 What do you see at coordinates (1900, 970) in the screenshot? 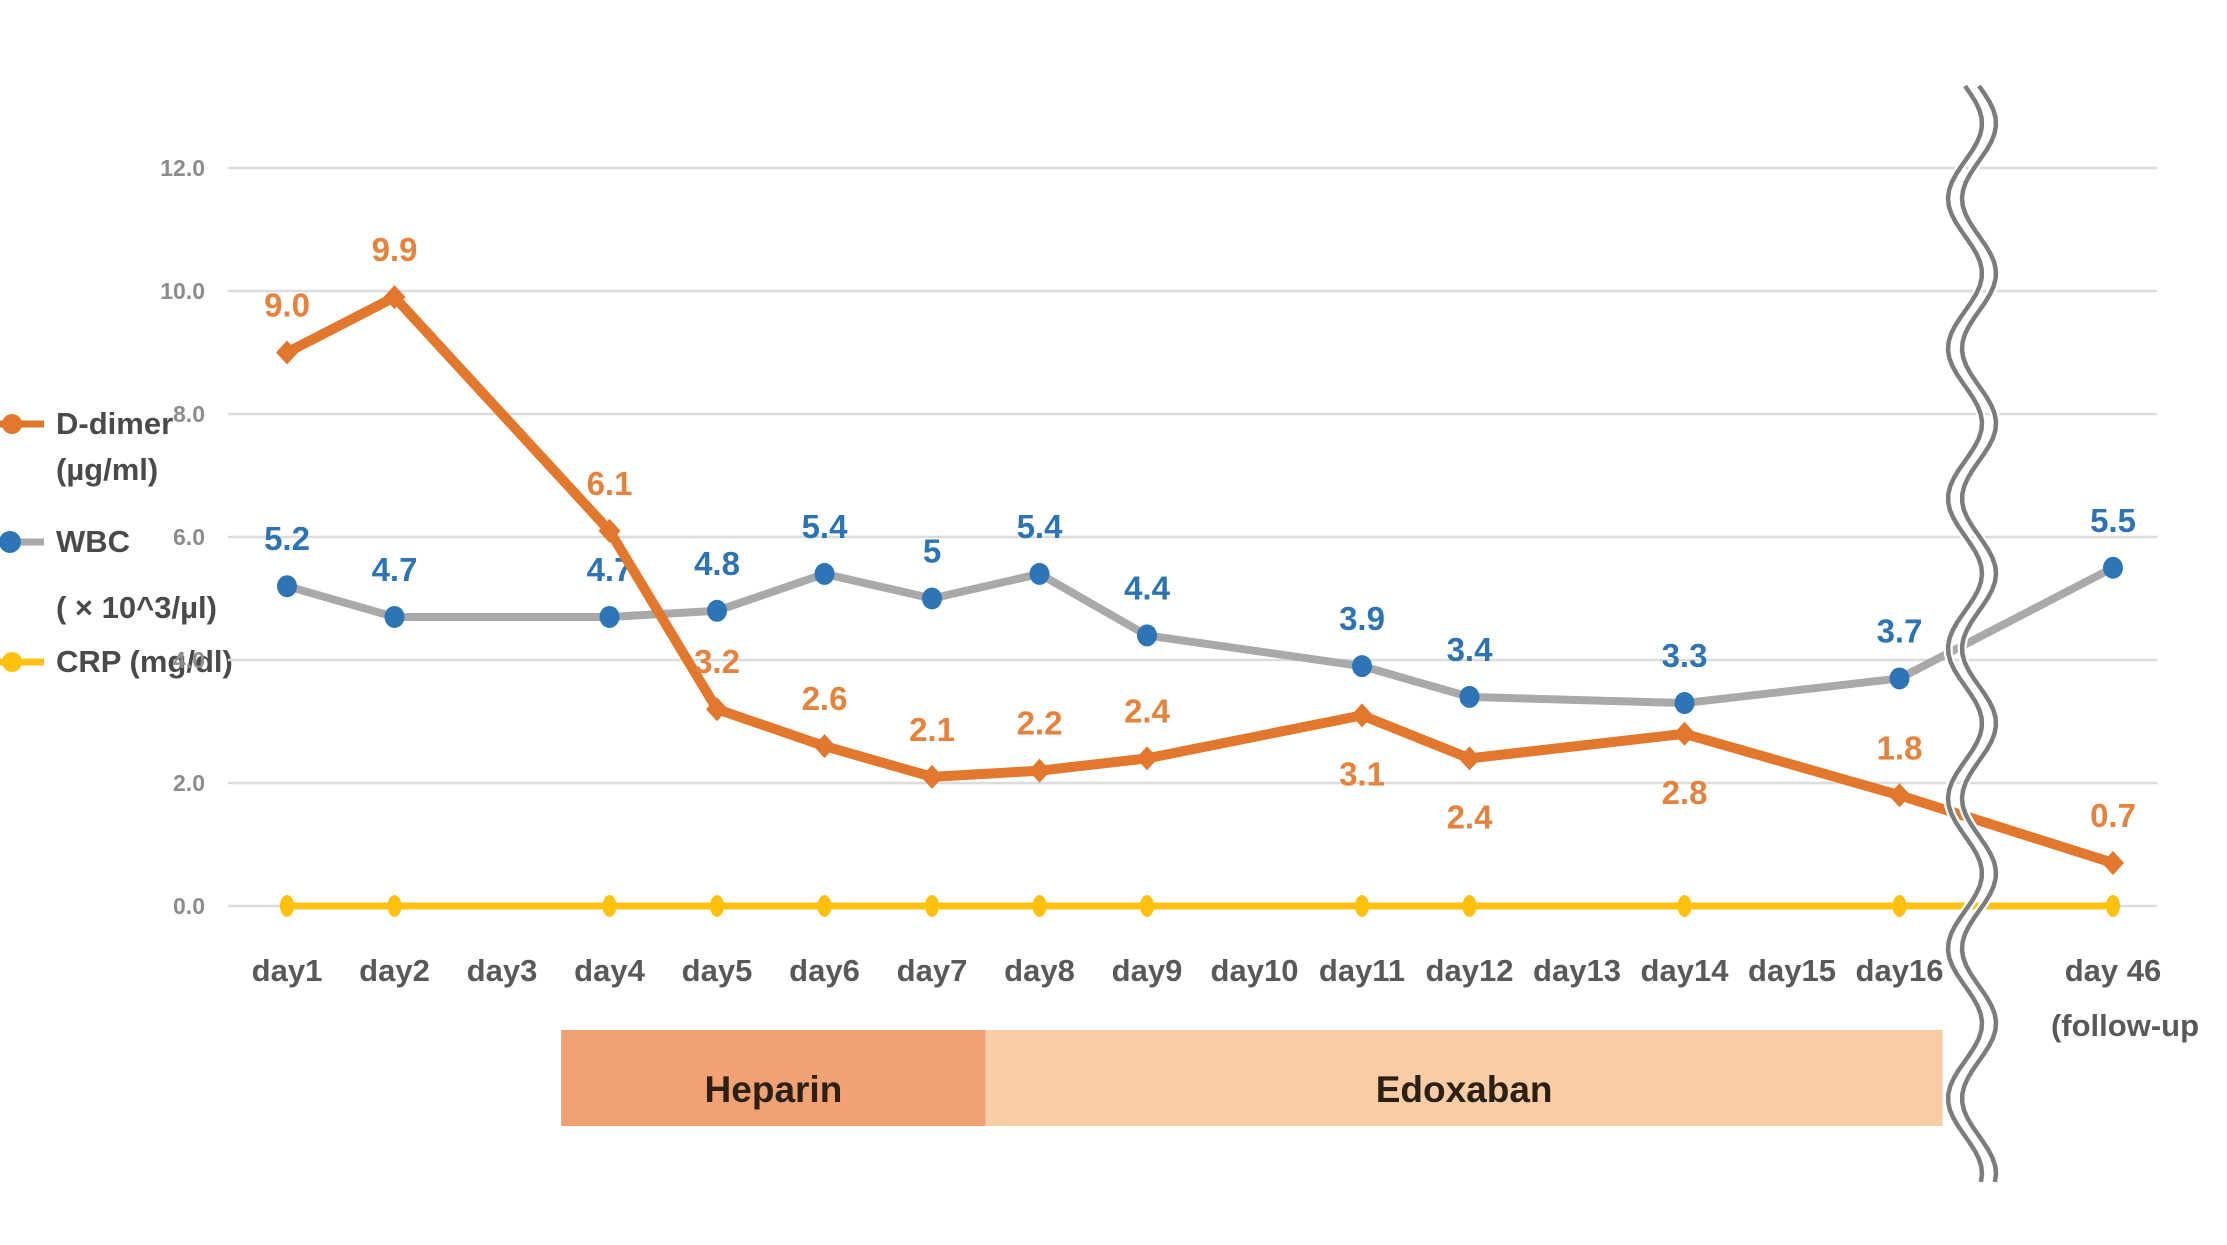
I see `x-axis-label: day16` at bounding box center [1900, 970].